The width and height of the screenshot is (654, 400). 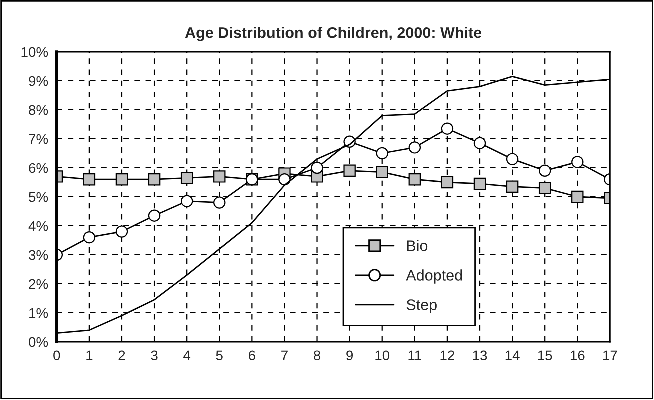 I want to click on y-tick-label: 10%, so click(x=35, y=52).